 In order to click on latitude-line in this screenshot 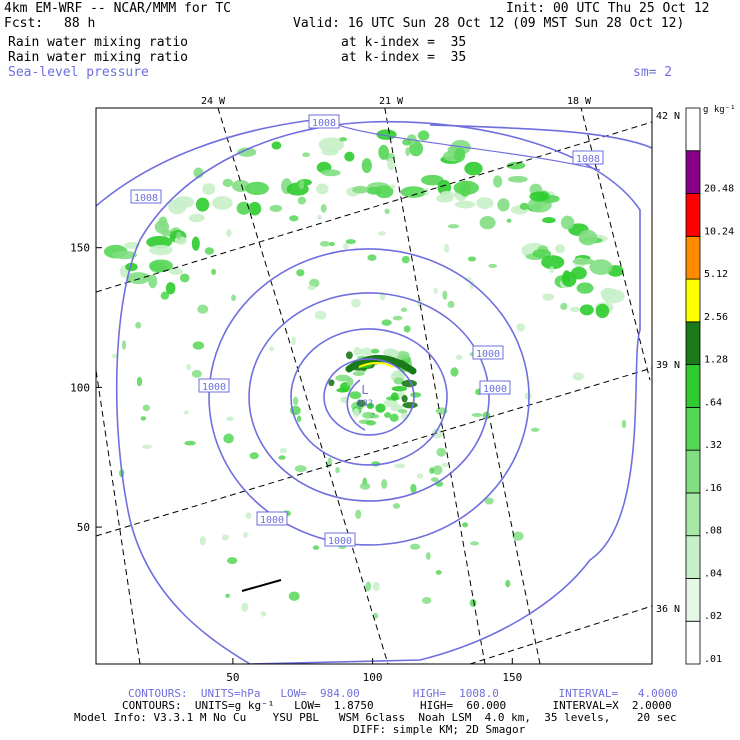, I will do `click(560, 634)`.